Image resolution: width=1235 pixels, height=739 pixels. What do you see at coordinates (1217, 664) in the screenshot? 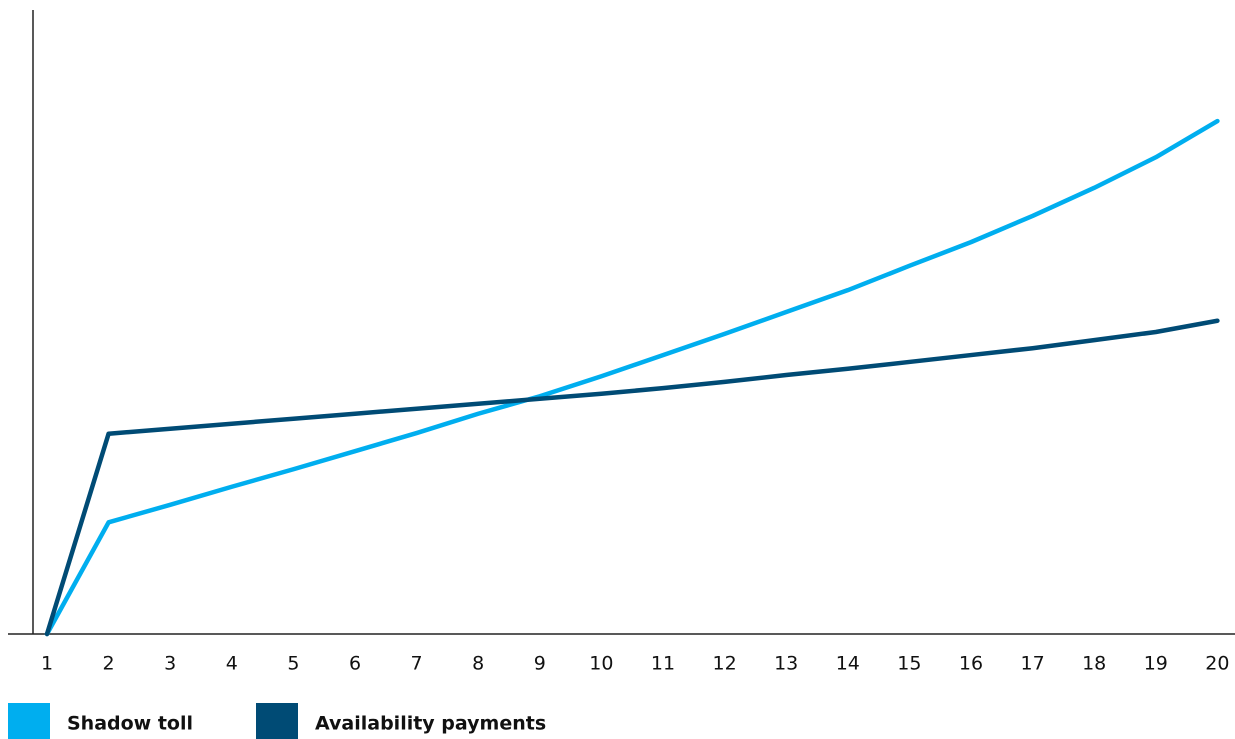
I see `x-tick-label: 20` at bounding box center [1217, 664].